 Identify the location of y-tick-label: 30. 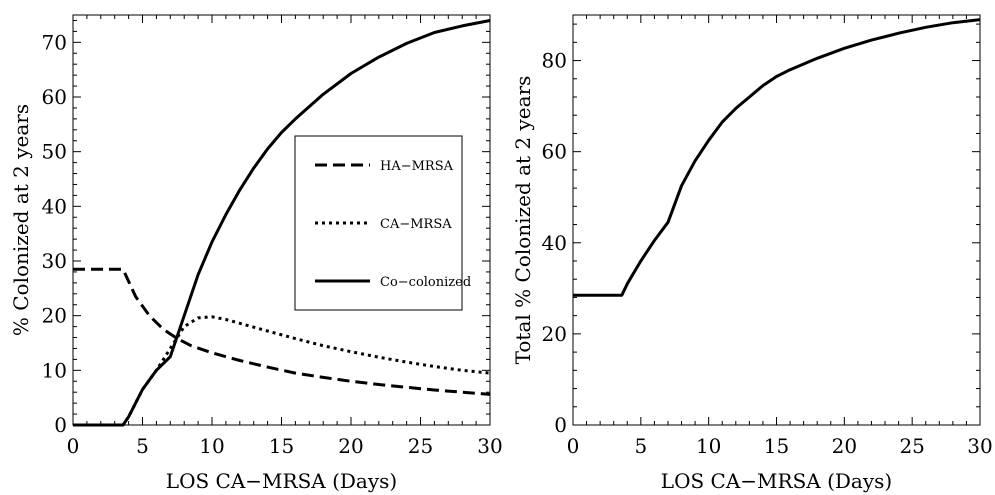
(54, 261).